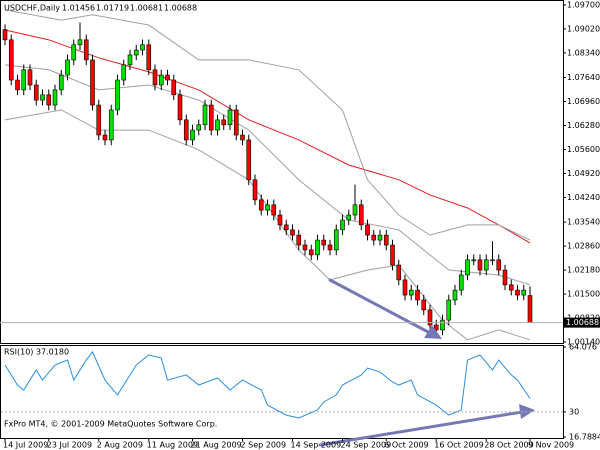 The image size is (600, 450). Describe the element at coordinates (69, 445) in the screenshot. I see `x-tick-label: 23 Jul 2009` at that location.